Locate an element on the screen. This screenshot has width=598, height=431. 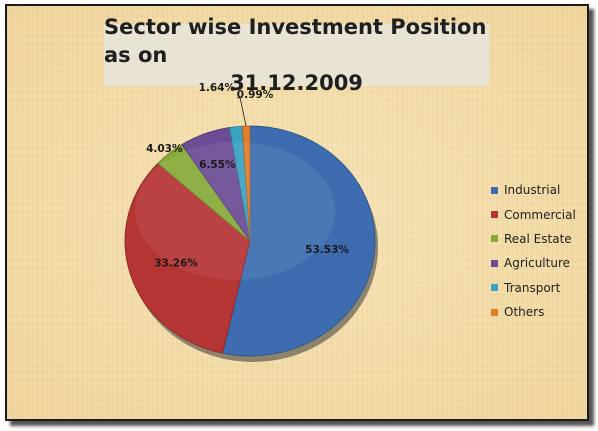
data-label-real-estate: 4.03% is located at coordinates (164, 149).